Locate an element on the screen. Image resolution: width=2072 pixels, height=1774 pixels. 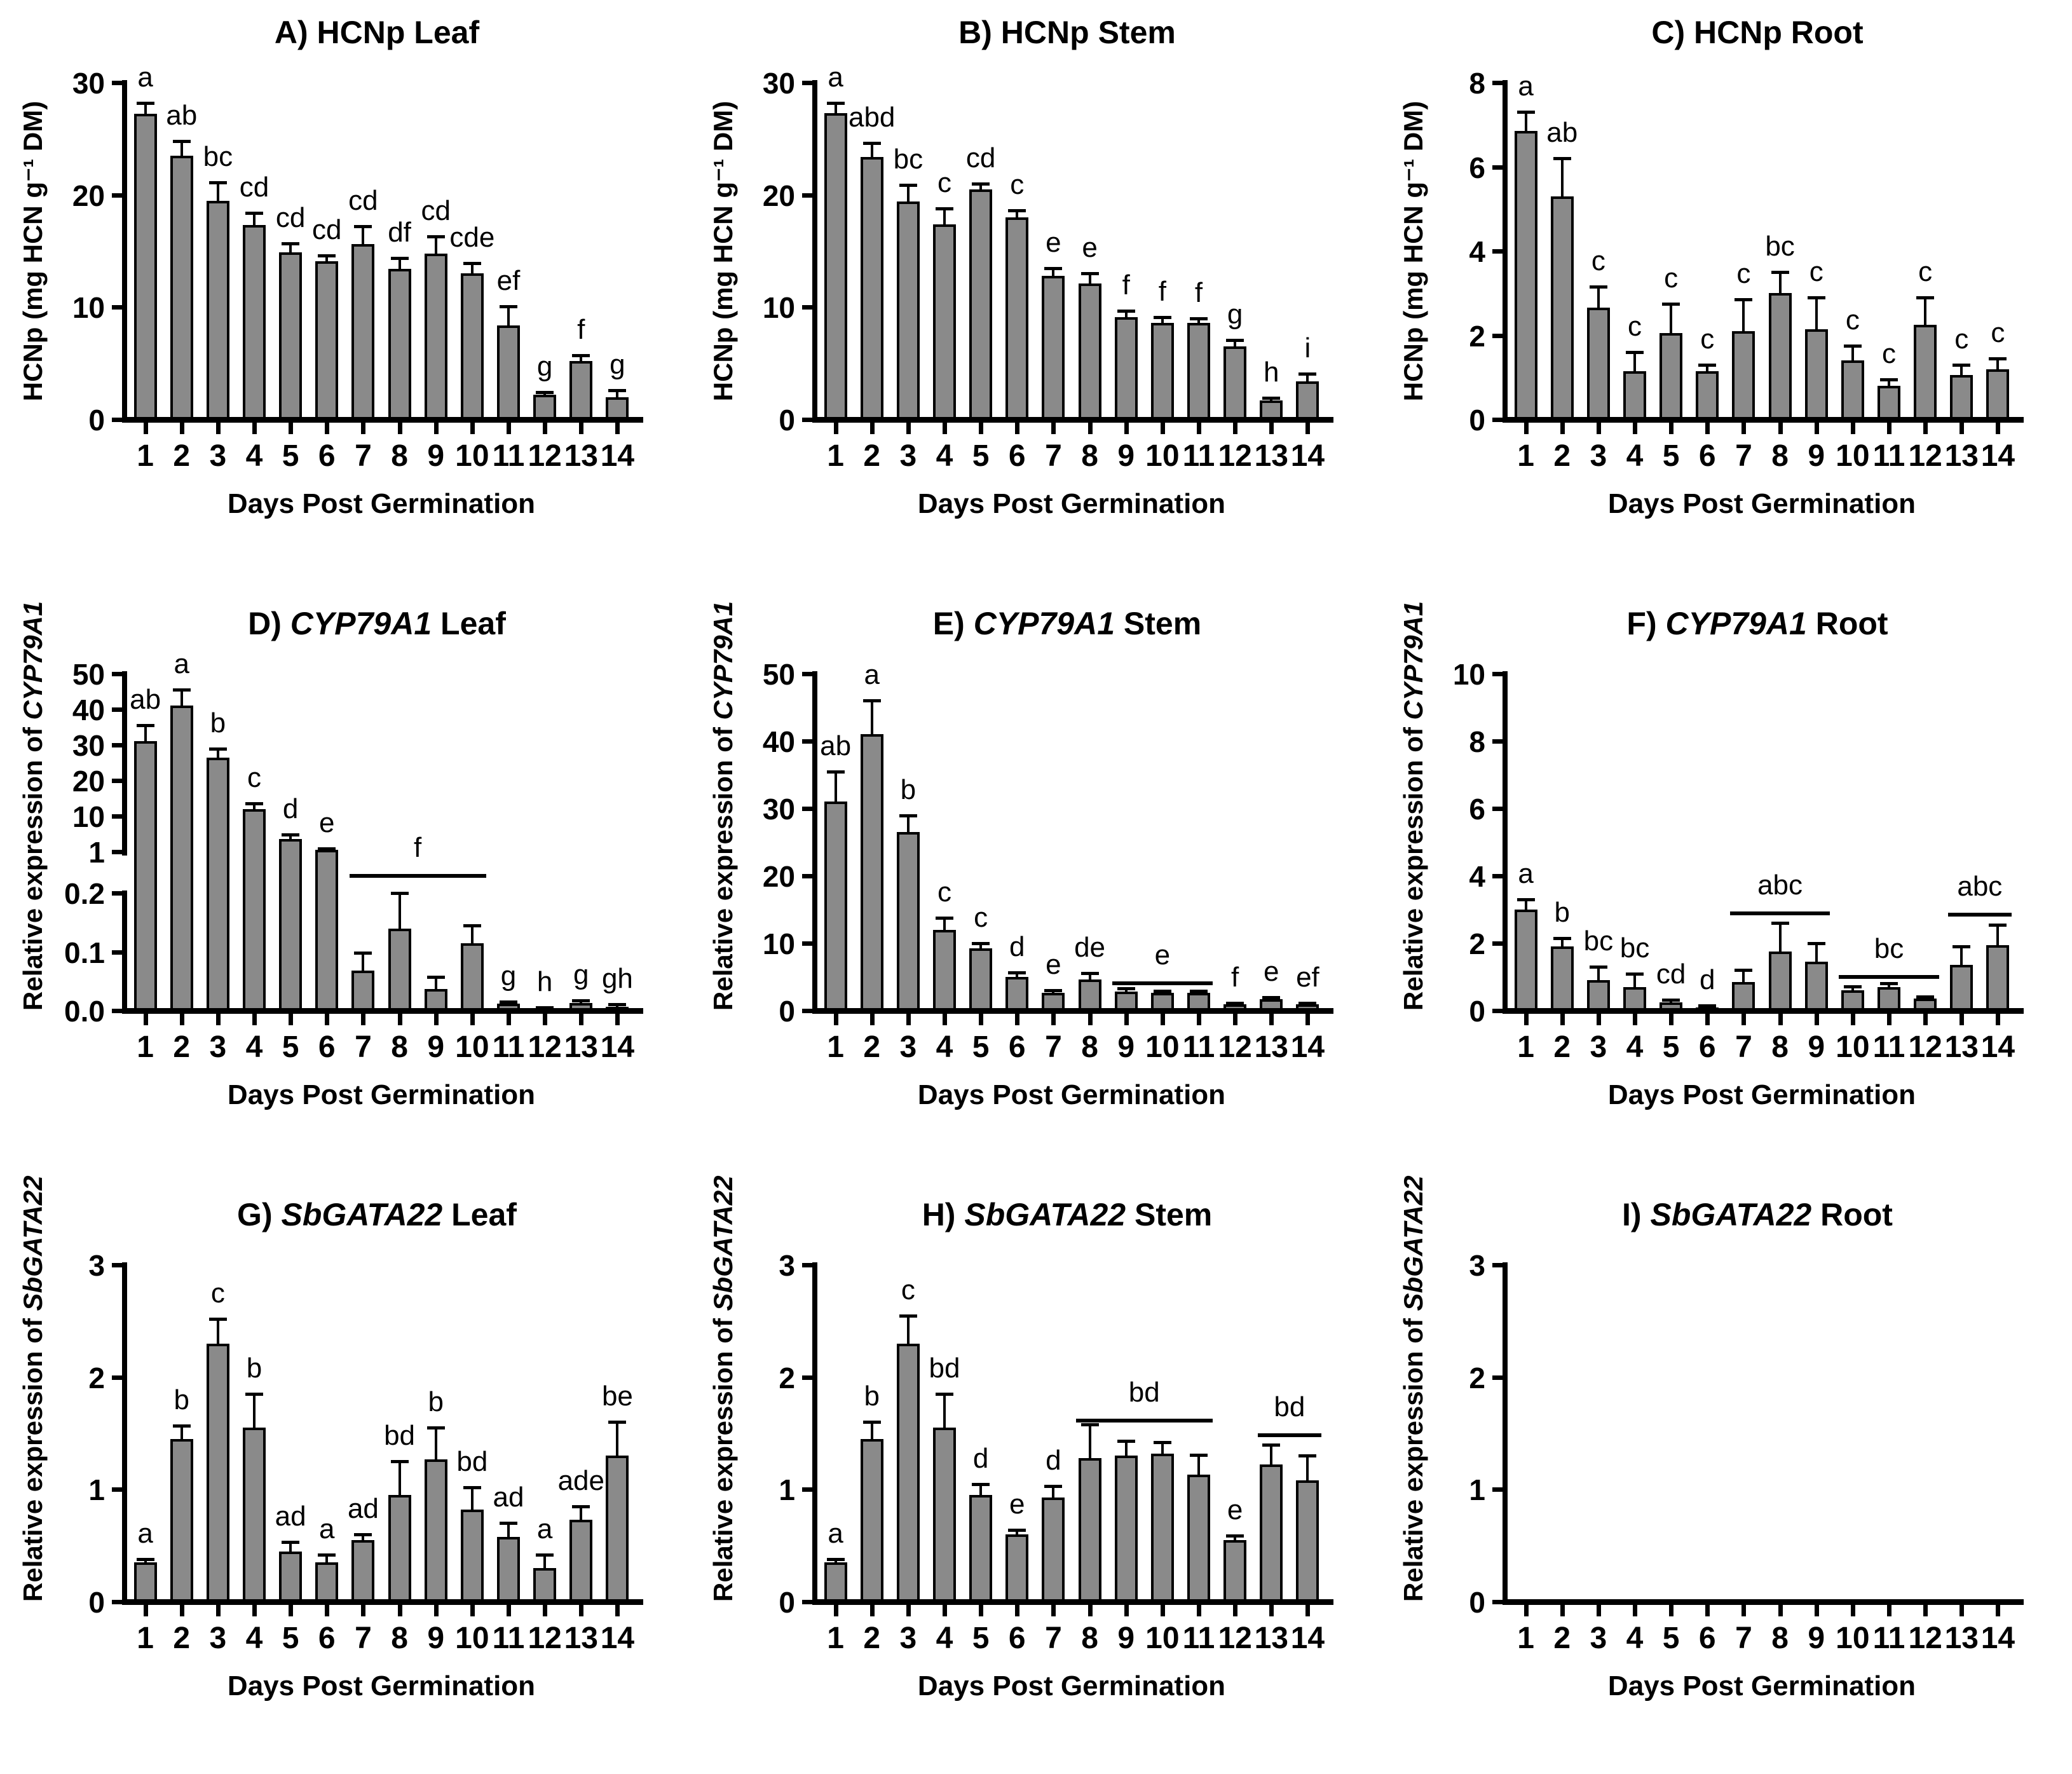
x-tick-label: 11 is located at coordinates (1198, 1638).